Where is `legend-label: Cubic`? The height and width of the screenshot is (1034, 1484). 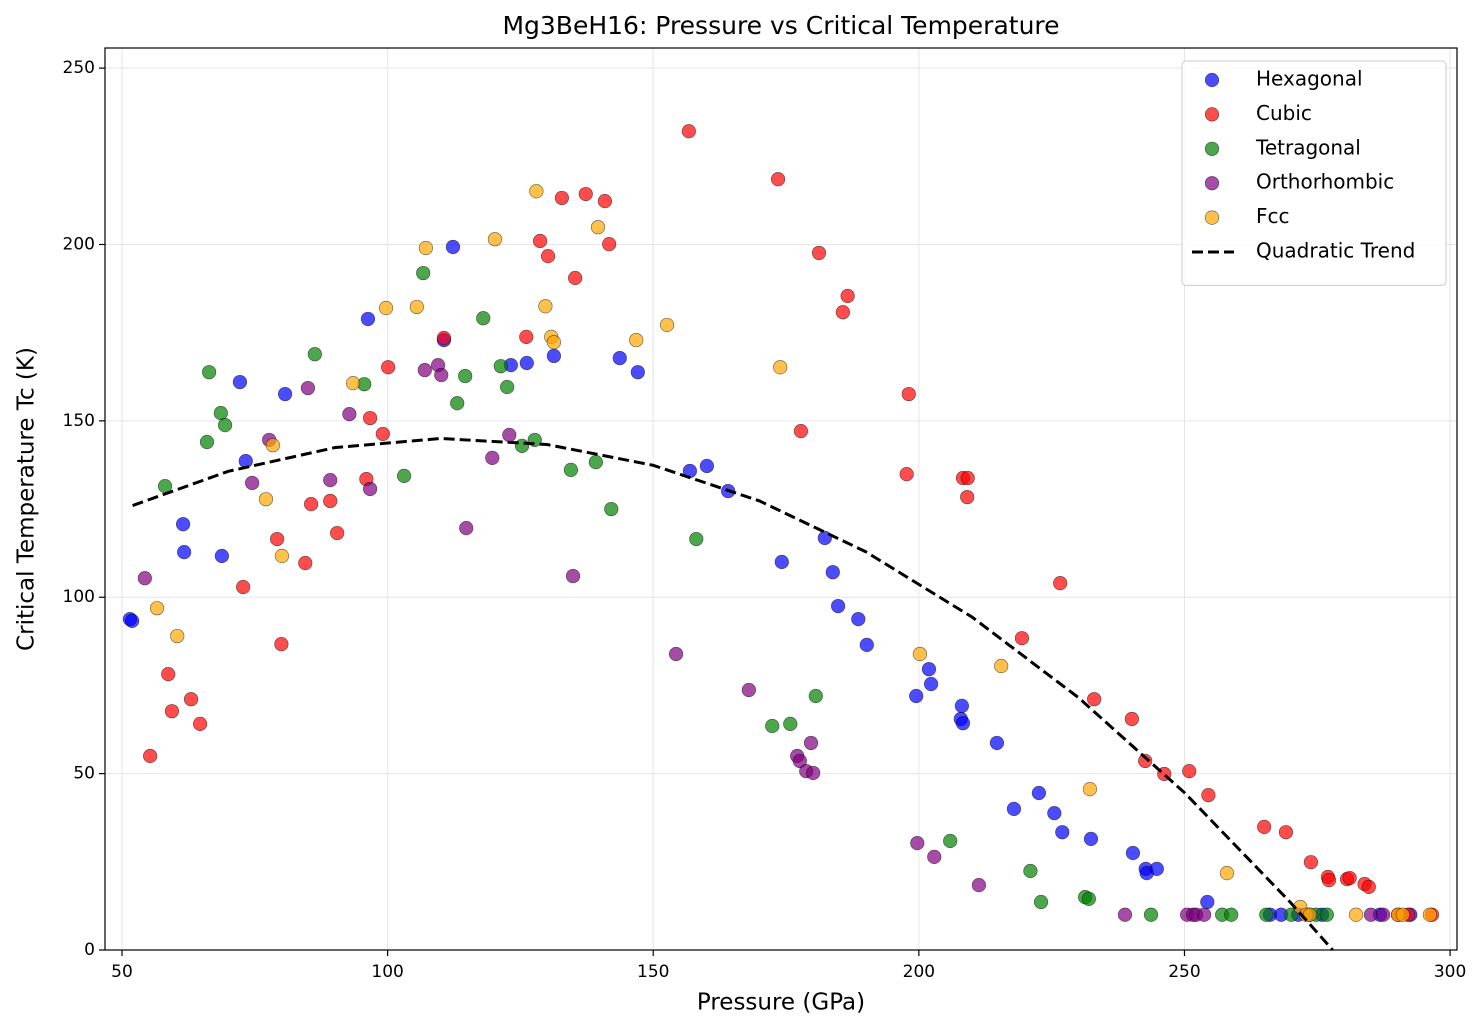
legend-label: Cubic is located at coordinates (1284, 113).